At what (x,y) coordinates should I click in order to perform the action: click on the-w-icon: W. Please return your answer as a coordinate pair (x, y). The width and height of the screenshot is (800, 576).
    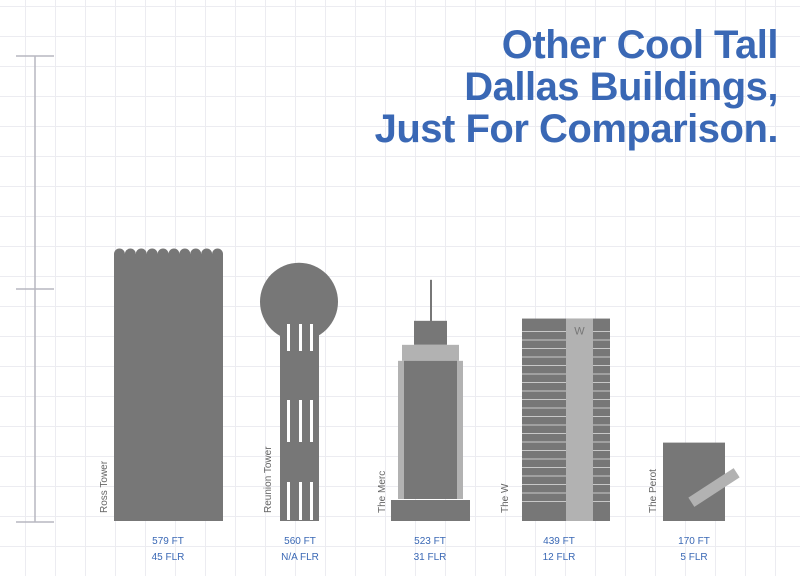
    Looking at the image, I should click on (565, 420).